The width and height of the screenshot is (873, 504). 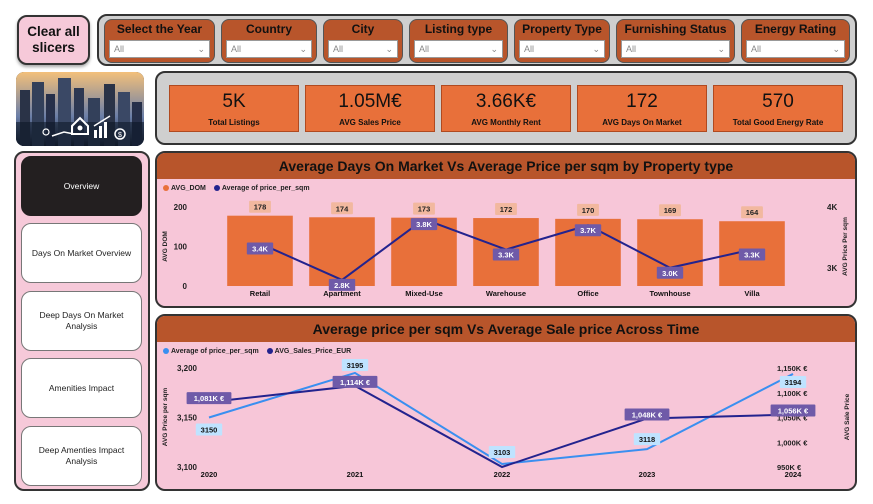 I want to click on kpi-label: Total Good Energy Rate, so click(x=778, y=122).